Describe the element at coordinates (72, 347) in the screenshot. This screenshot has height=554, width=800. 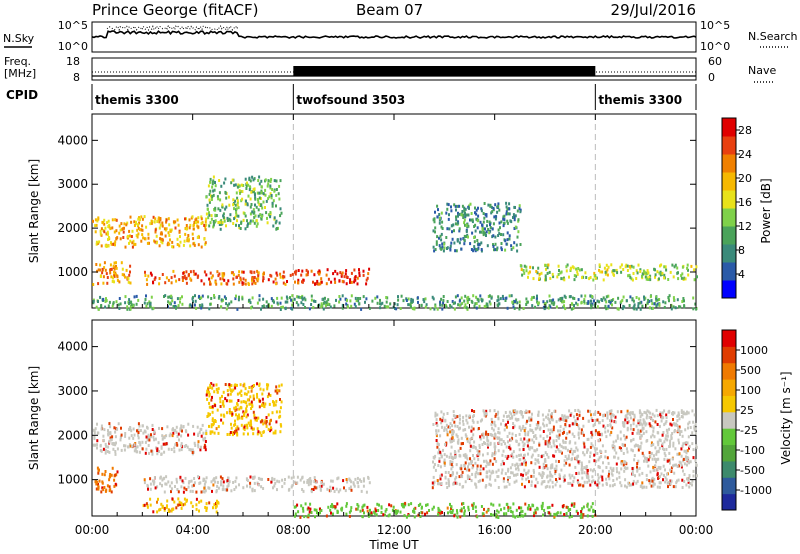
I see `range-tick-label: 4000` at that location.